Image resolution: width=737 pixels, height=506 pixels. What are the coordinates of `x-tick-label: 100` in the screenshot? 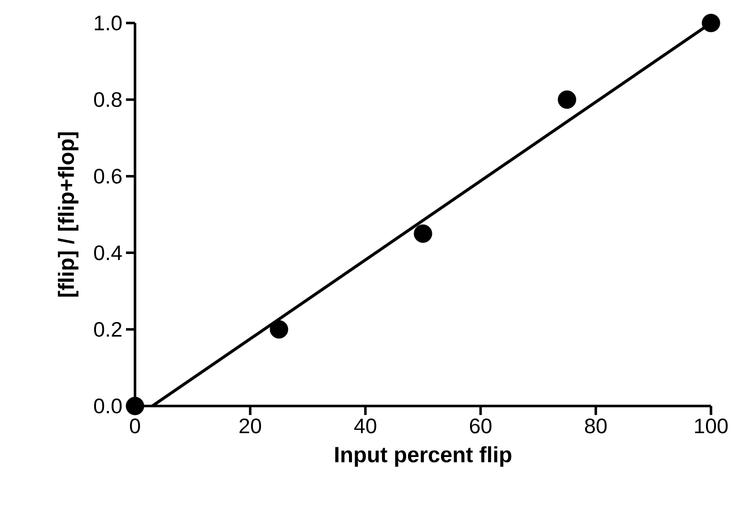 It's located at (711, 426).